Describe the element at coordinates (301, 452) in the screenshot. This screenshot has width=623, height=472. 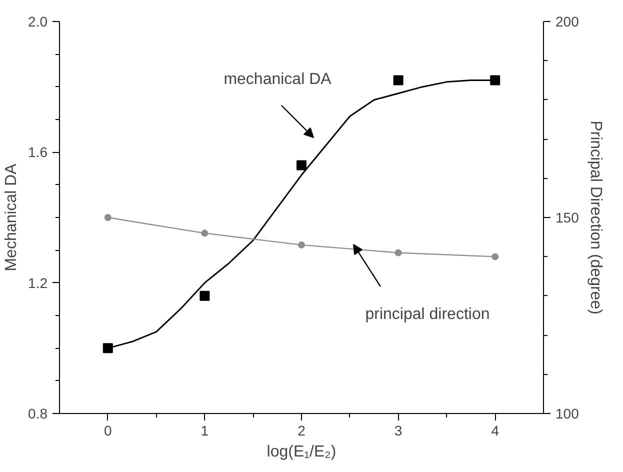
I see `x-axis-title: log(E₁/E₂)` at that location.